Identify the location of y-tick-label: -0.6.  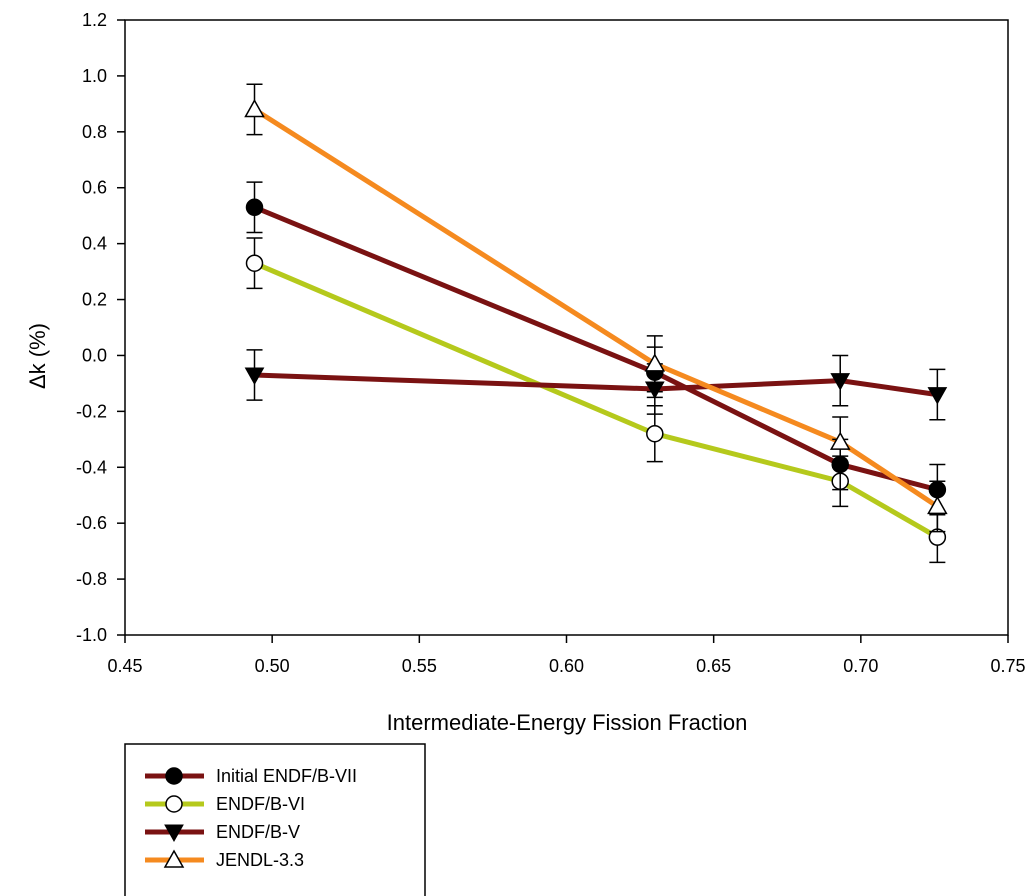
(91, 523).